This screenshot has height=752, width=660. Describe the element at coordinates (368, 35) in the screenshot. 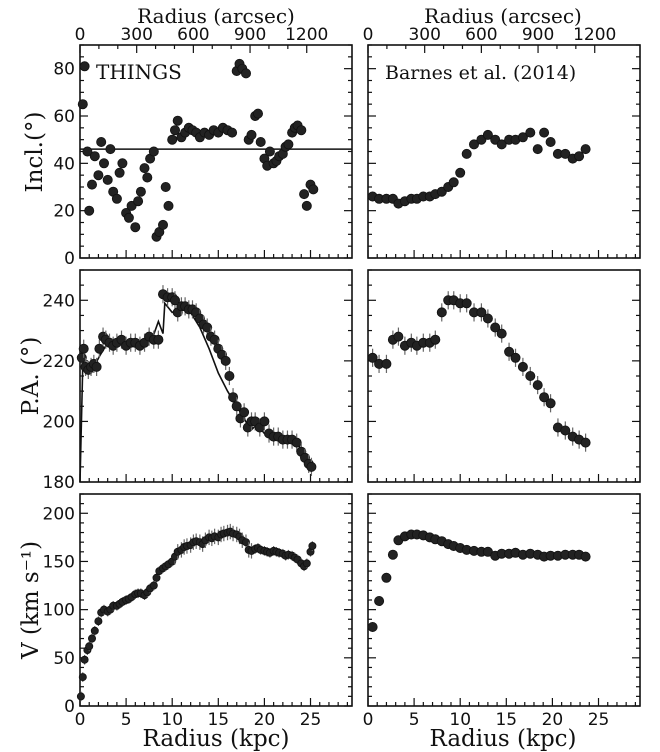

I see `top-tick-label: 0` at that location.